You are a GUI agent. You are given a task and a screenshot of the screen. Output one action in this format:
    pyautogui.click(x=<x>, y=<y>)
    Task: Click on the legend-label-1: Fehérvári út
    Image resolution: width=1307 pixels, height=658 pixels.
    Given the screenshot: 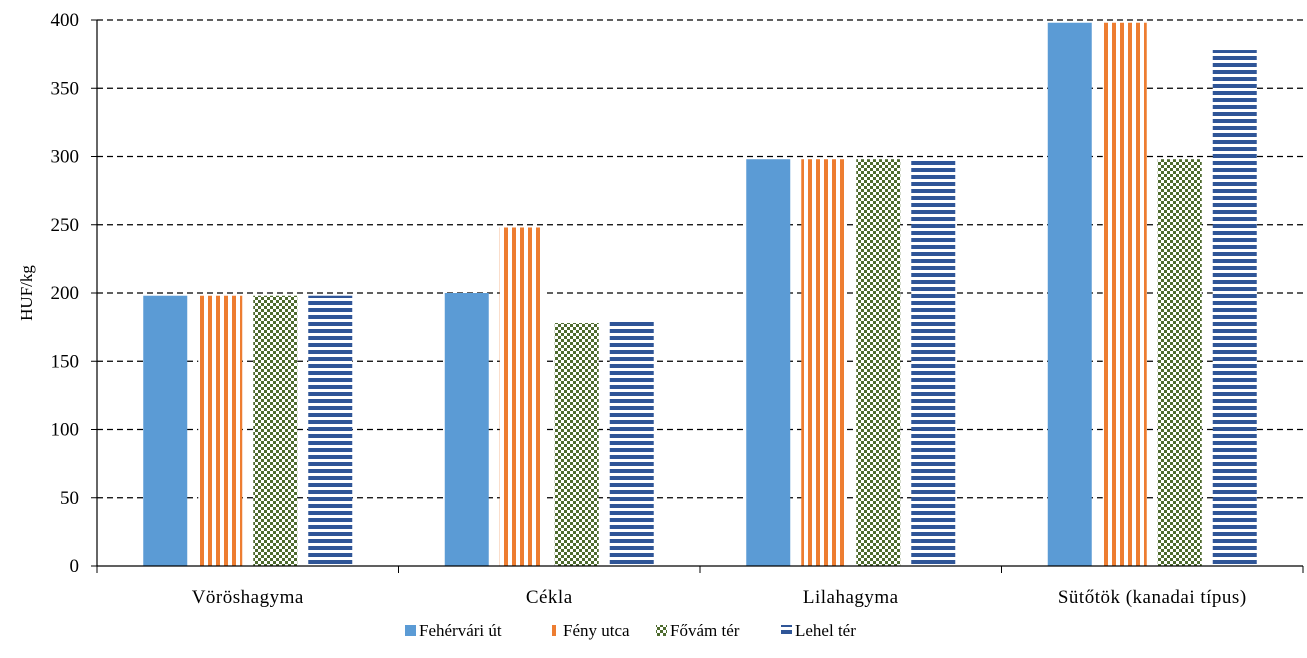 What is the action you would take?
    pyautogui.click(x=460, y=630)
    